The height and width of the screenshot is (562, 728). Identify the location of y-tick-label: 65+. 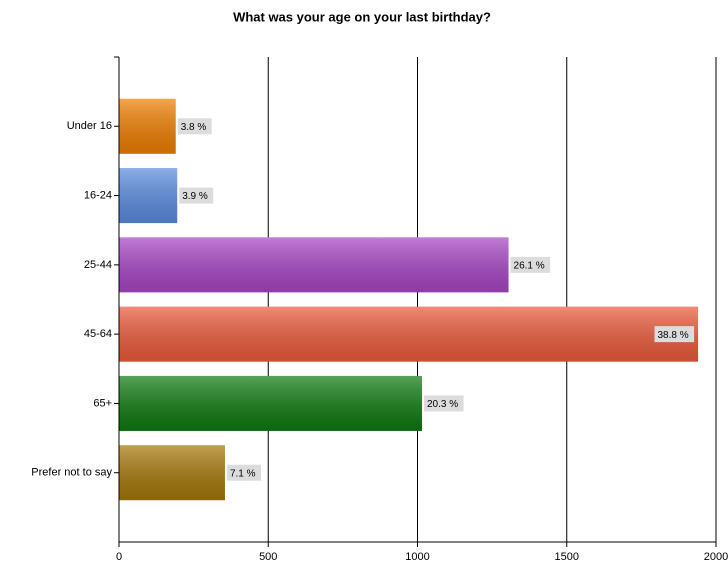
(102, 403).